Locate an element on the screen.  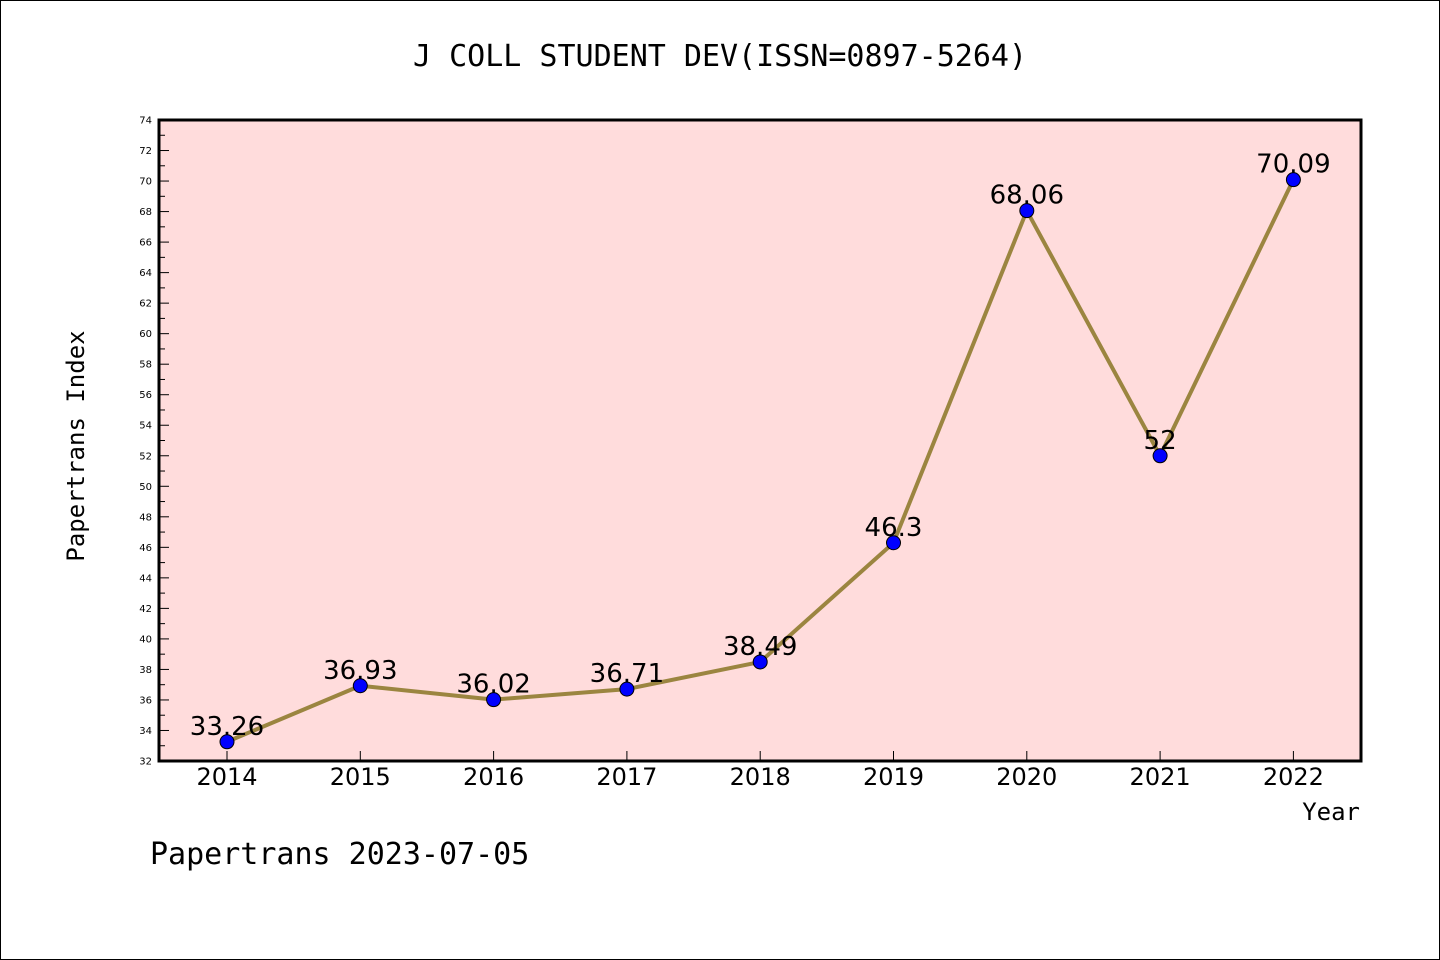
y-tick-label: 42 is located at coordinates (145, 609).